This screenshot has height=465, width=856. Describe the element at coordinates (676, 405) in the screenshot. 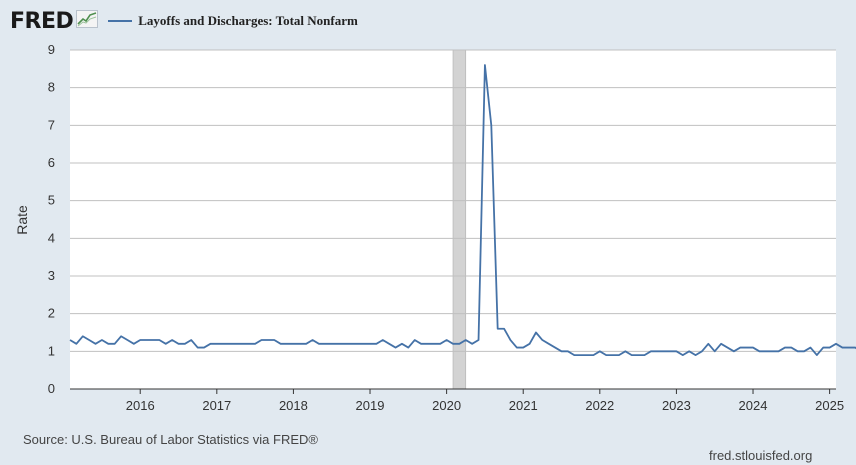

I see `x-tick-label: 2023` at that location.